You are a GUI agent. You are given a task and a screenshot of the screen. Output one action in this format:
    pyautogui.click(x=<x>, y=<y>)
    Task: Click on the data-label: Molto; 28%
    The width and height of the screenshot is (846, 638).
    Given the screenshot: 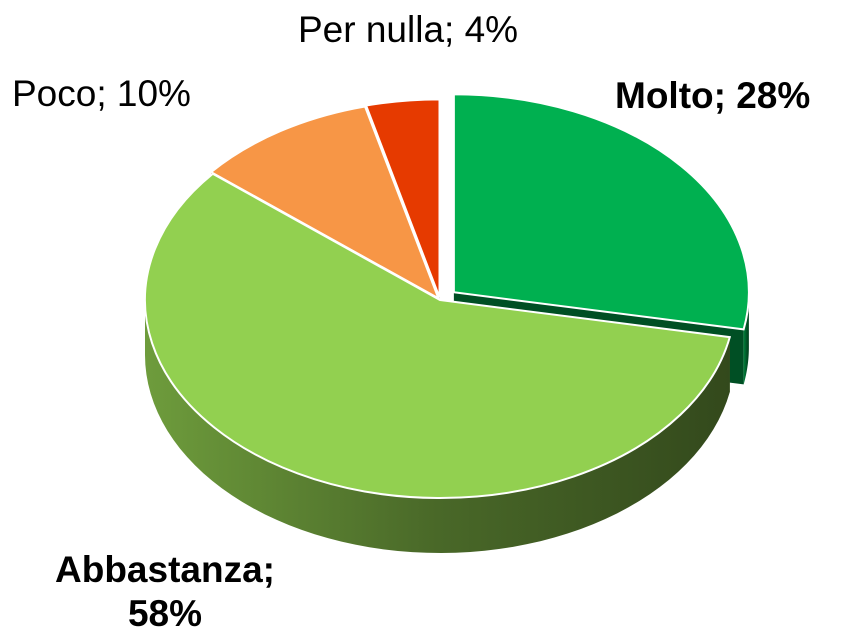 What is the action you would take?
    pyautogui.click(x=713, y=95)
    